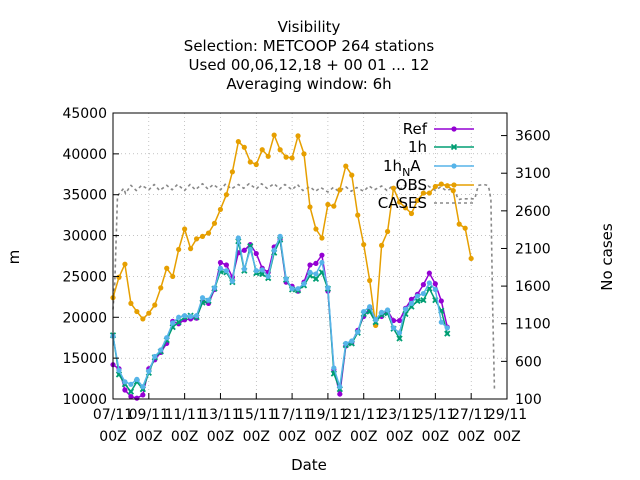  Describe the element at coordinates (309, 465) in the screenshot. I see `x-axis-label: Date` at that location.